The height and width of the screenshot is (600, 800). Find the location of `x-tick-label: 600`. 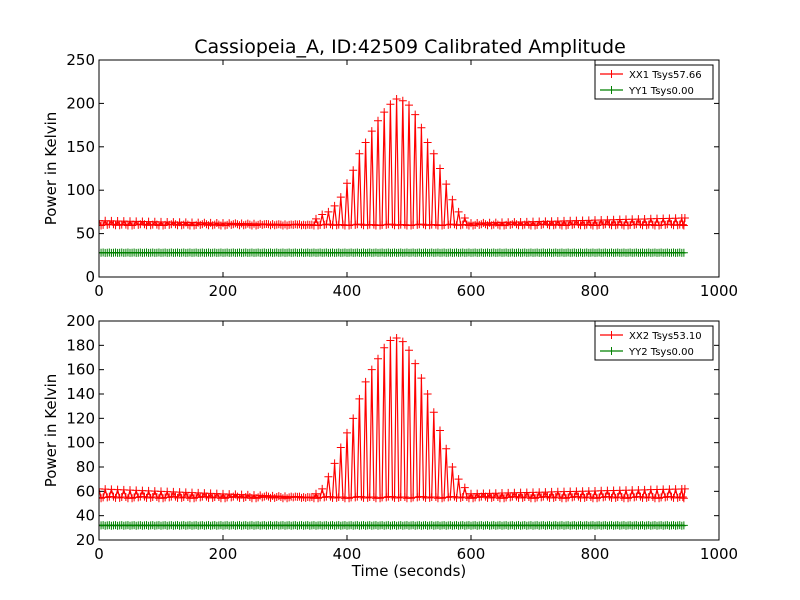

x-tick-label: 600 is located at coordinates (471, 291).